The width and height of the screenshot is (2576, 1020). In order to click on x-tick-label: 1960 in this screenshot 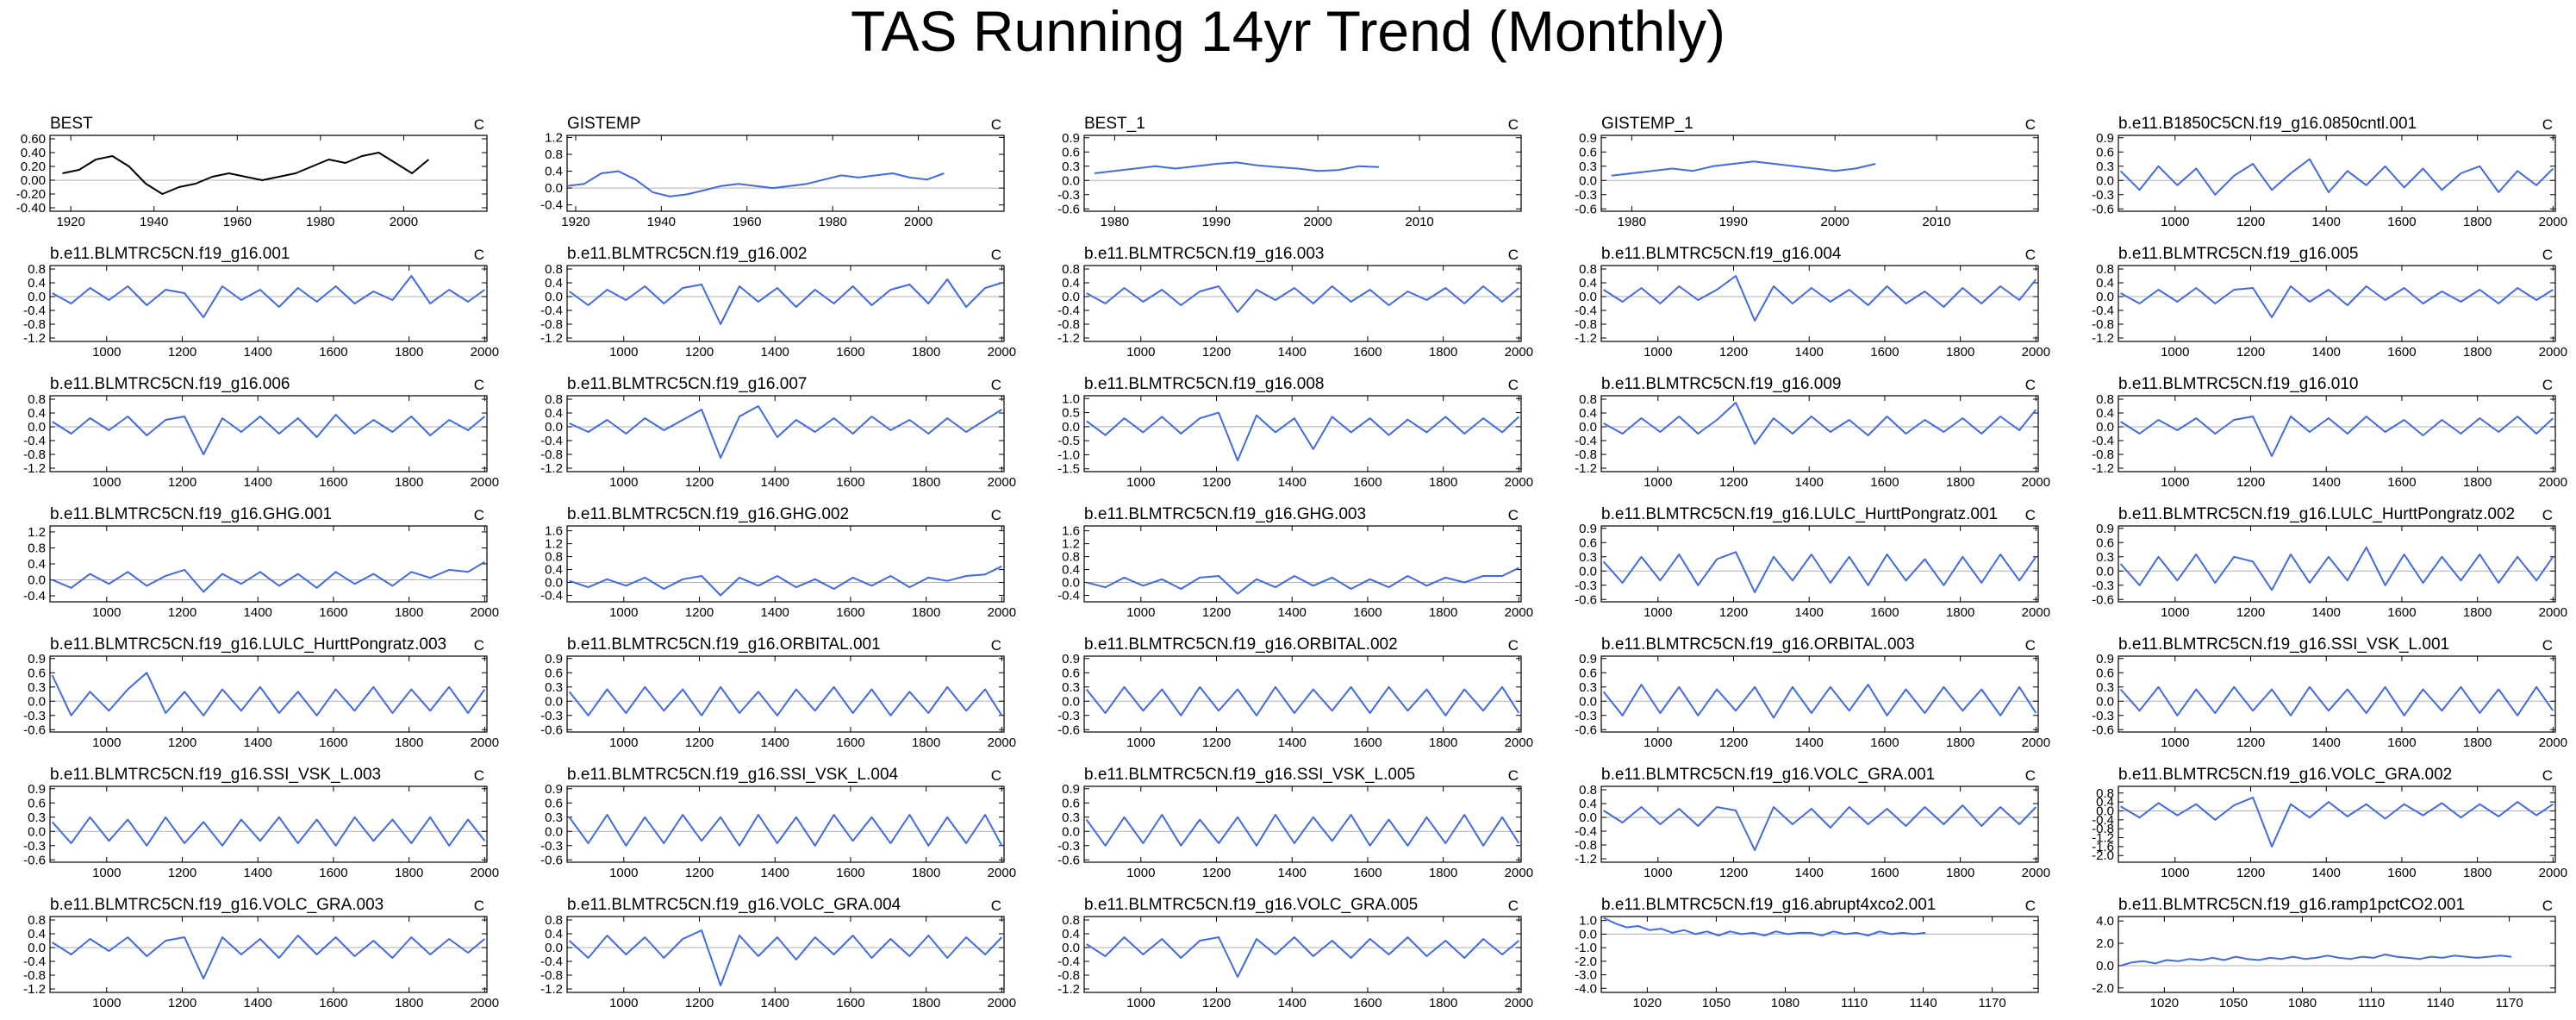, I will do `click(237, 222)`.